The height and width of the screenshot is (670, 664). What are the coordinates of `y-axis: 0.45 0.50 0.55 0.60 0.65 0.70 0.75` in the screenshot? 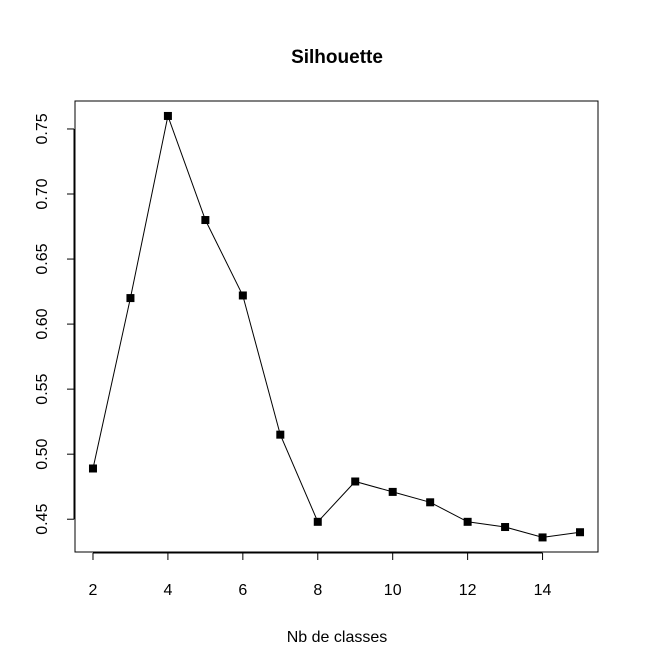 It's located at (54, 324).